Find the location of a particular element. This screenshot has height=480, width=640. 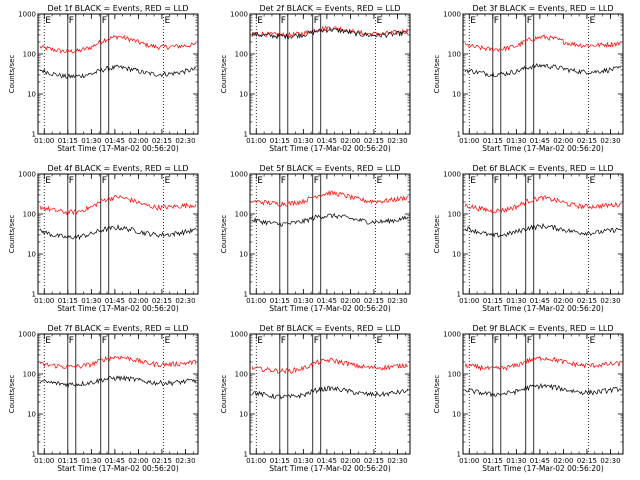

chart-title: Det 6f BLACK = Events, RED = LLD is located at coordinates (542, 168).